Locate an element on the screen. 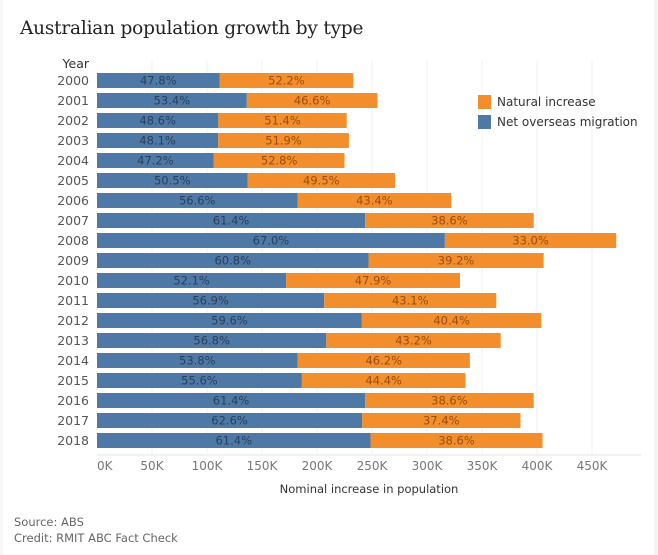 The image size is (658, 555). bar-label-natural-increase: 43.2% is located at coordinates (413, 341).